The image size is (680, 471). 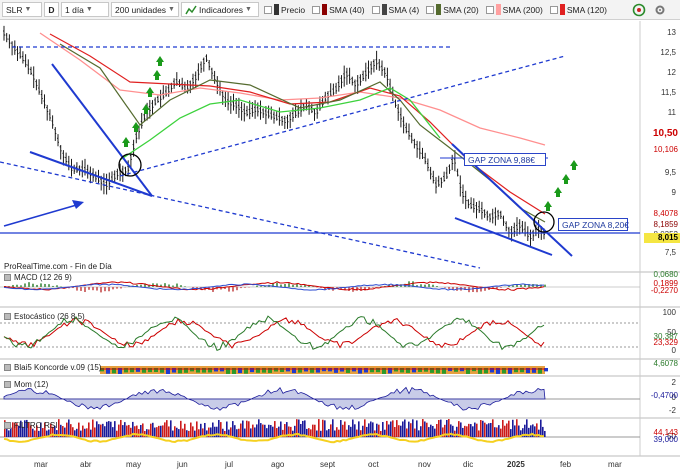 I want to click on series-label: SMA (200), so click(x=522, y=9).